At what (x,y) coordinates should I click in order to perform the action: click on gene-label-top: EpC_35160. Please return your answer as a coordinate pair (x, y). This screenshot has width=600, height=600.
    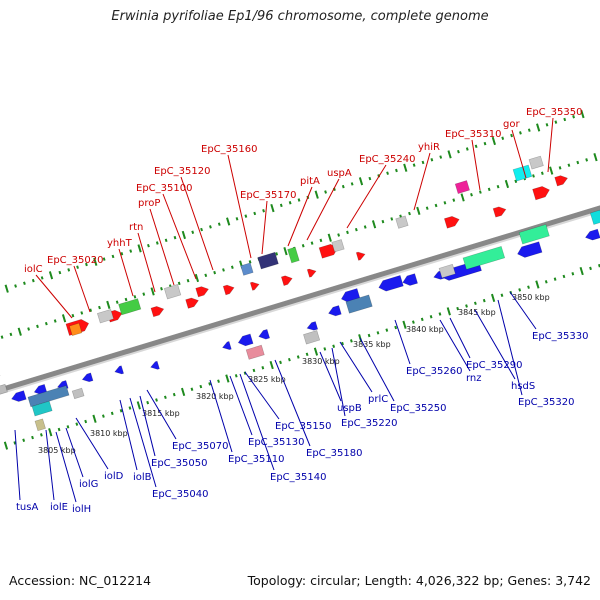
    Looking at the image, I should click on (229, 149).